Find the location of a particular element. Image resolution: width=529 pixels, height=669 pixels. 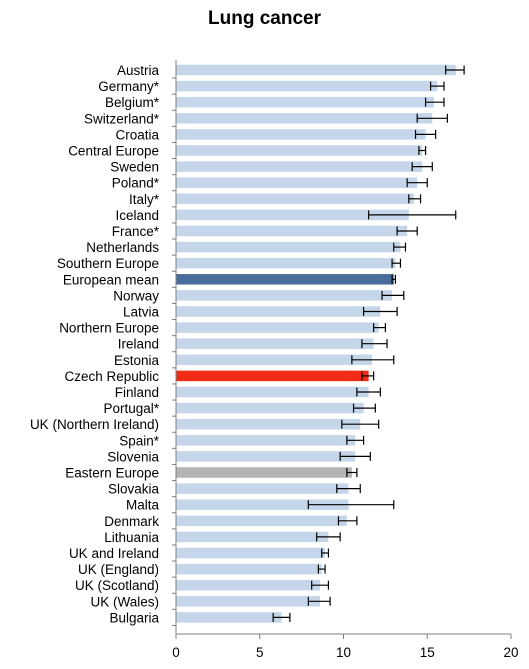

bar-northern-europe is located at coordinates (277, 327).